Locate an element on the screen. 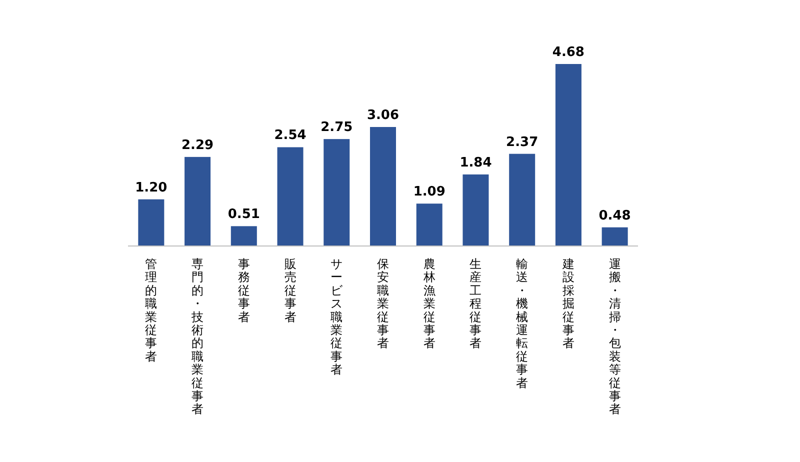 The width and height of the screenshot is (800, 462). data-label: 0.51 is located at coordinates (244, 214).